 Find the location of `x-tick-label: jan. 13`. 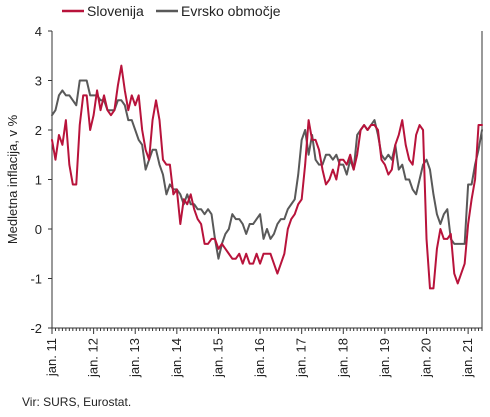

x-tick-label: jan. 13 is located at coordinates (134, 358).